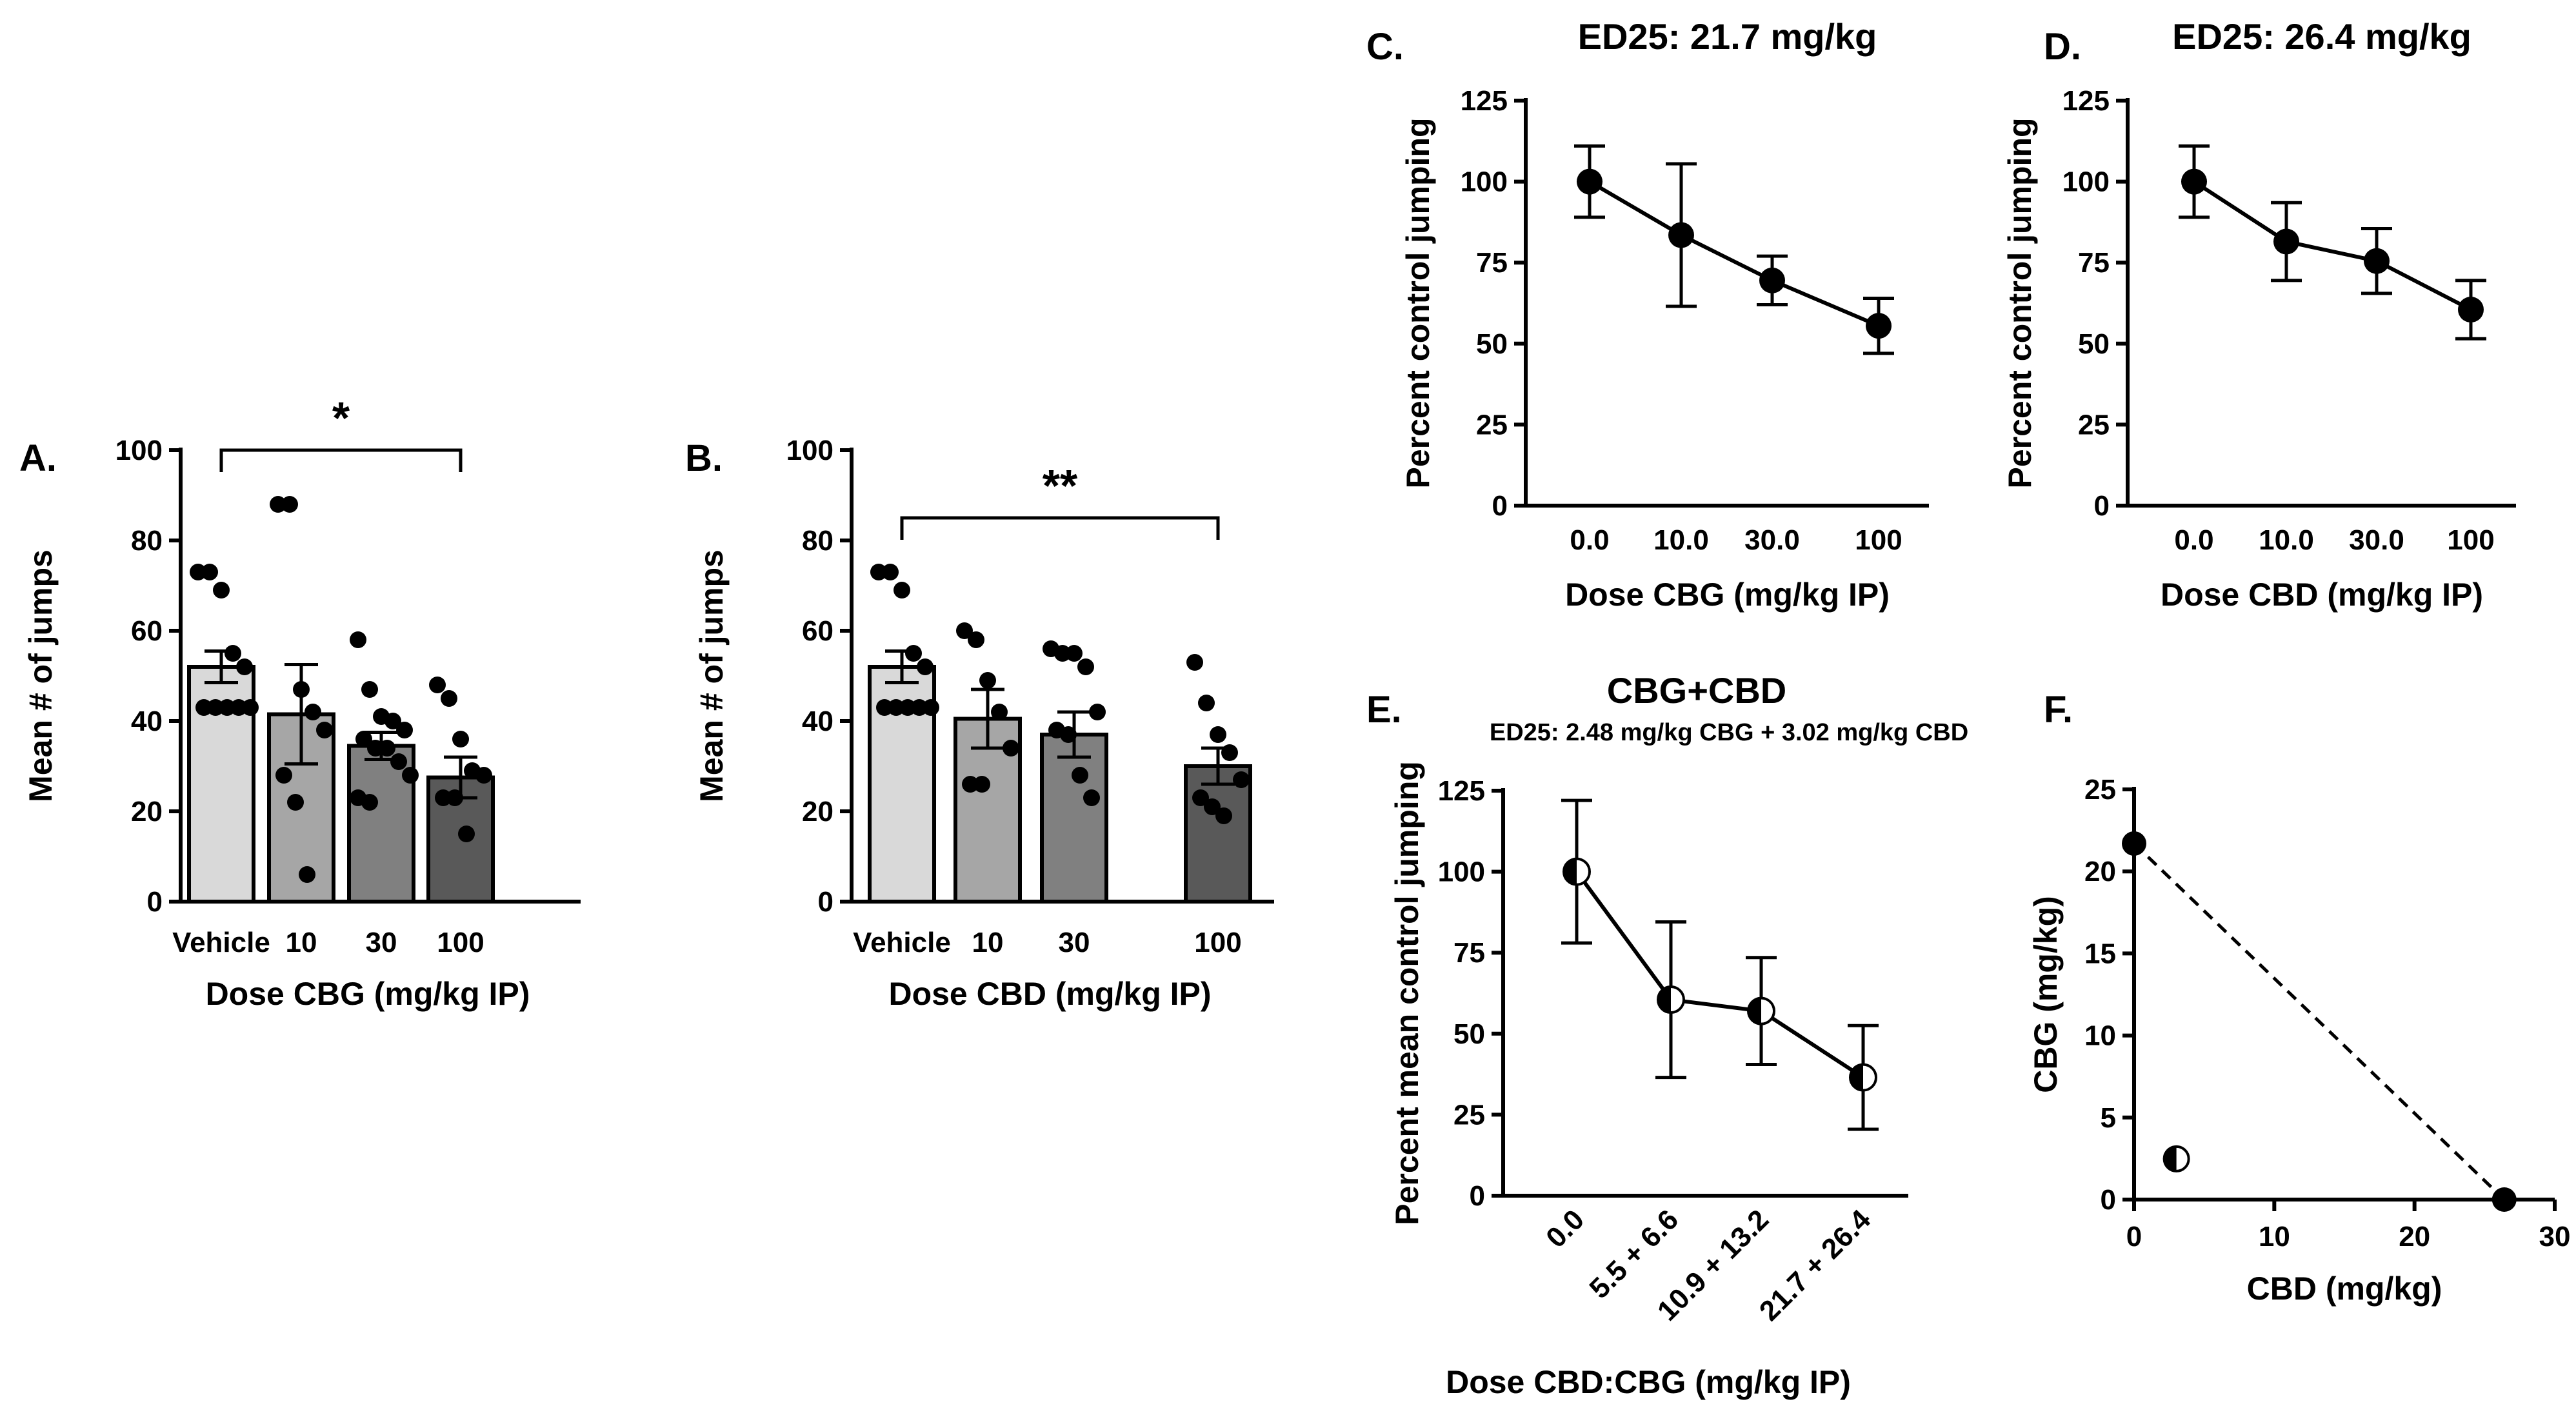  What do you see at coordinates (1492, 263) in the screenshot?
I see `y-tick-label-C: 75` at bounding box center [1492, 263].